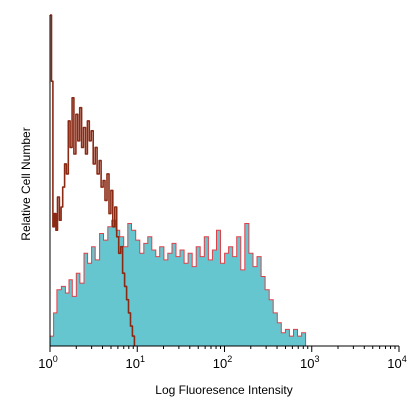 Image resolution: width=419 pixels, height=400 pixels. I want to click on ticks-layer: 10⁰ 10¹ 10² 10³ 10⁴, so click(222, 358).